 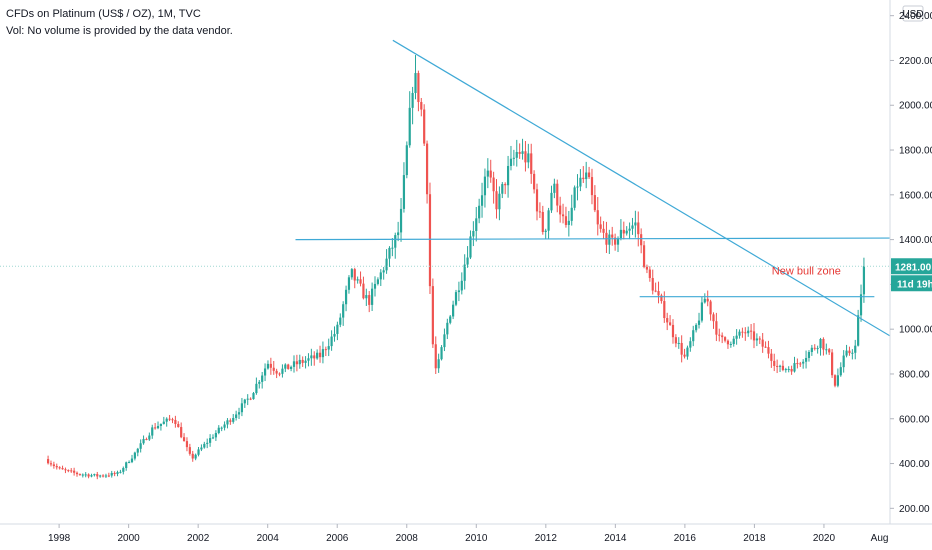 What do you see at coordinates (915, 106) in the screenshot?
I see `y-tick-label: 2000.00` at bounding box center [915, 106].